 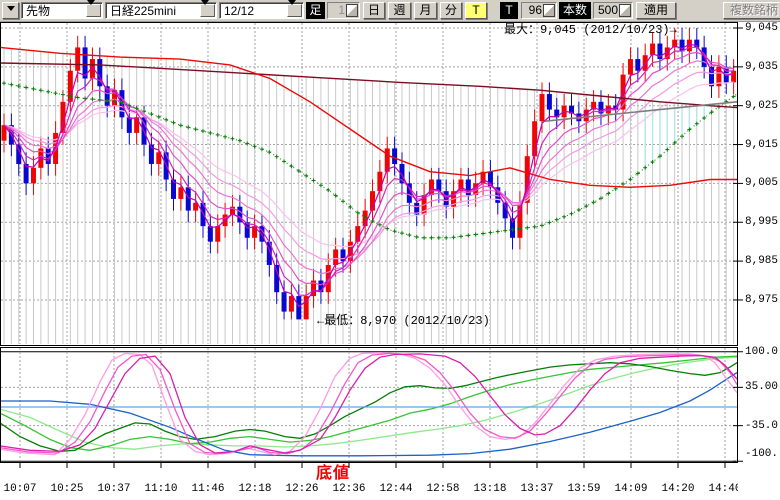 I want to click on price-tick-label: 9,025, so click(x=762, y=105).